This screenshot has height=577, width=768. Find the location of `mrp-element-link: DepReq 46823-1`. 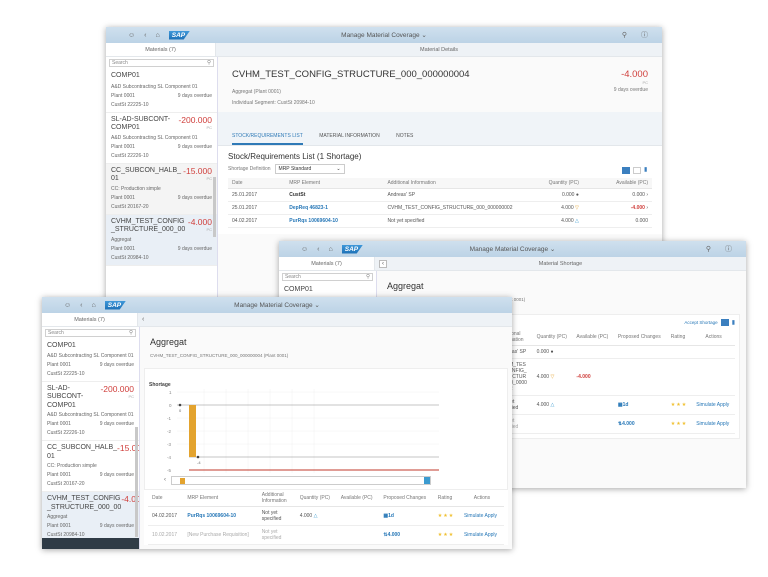

mrp-element-link: DepReq 46823-1 is located at coordinates (334, 208).